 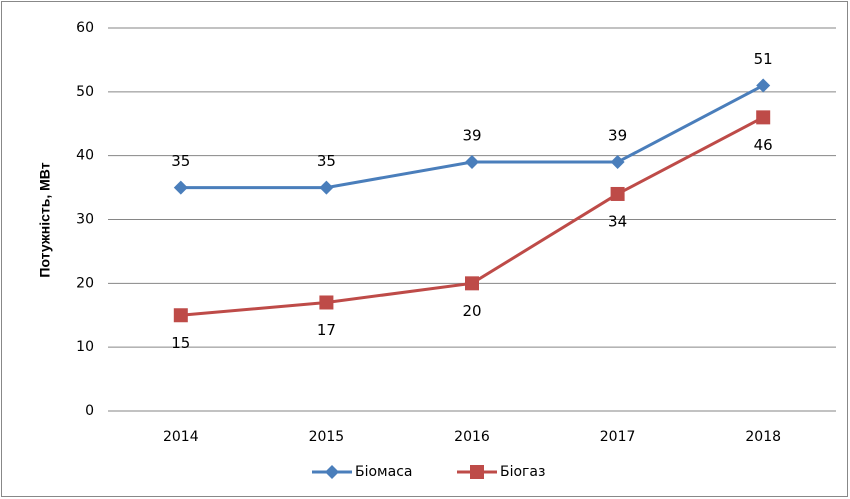 What do you see at coordinates (617, 221) in the screenshot?
I see `data-label: 34` at bounding box center [617, 221].